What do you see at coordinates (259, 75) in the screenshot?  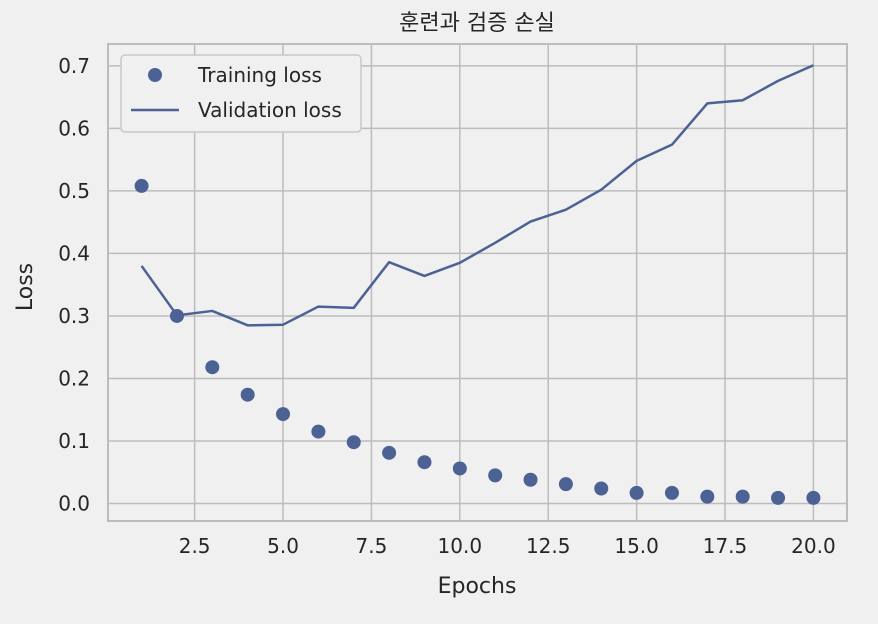 I see `legend-label: Training loss` at bounding box center [259, 75].